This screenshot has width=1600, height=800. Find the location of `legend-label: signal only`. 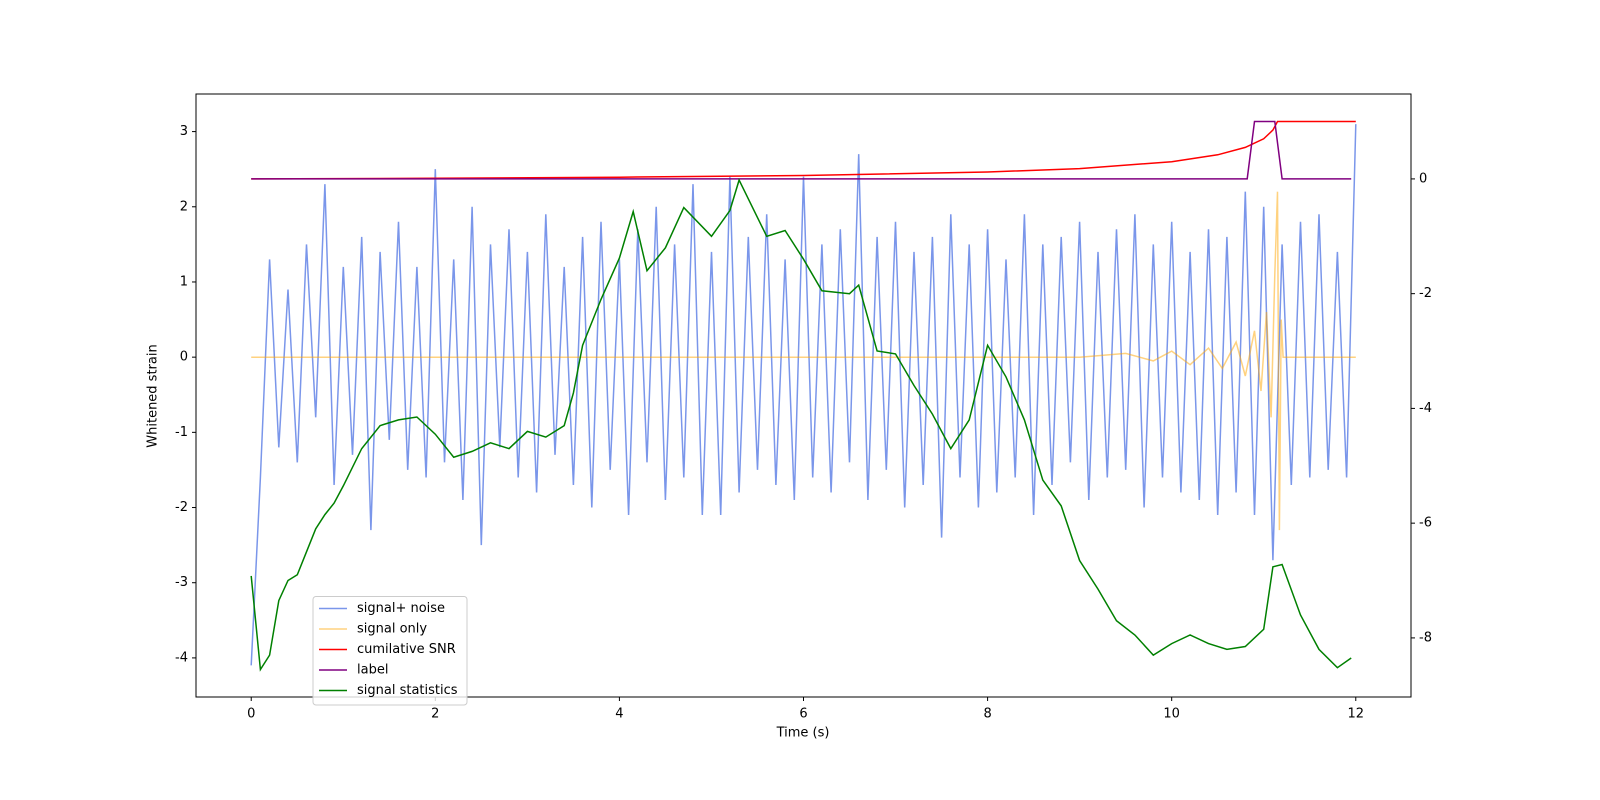

legend-label: signal only is located at coordinates (392, 629).